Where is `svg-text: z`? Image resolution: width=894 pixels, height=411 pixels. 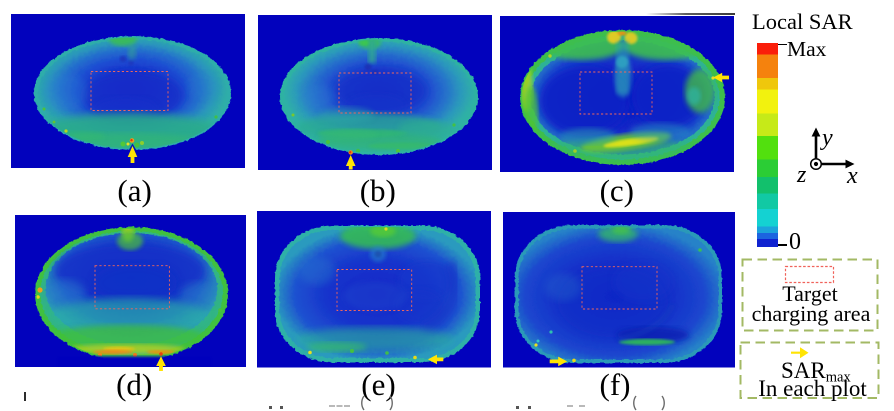
svg-text: z is located at coordinates (801, 175).